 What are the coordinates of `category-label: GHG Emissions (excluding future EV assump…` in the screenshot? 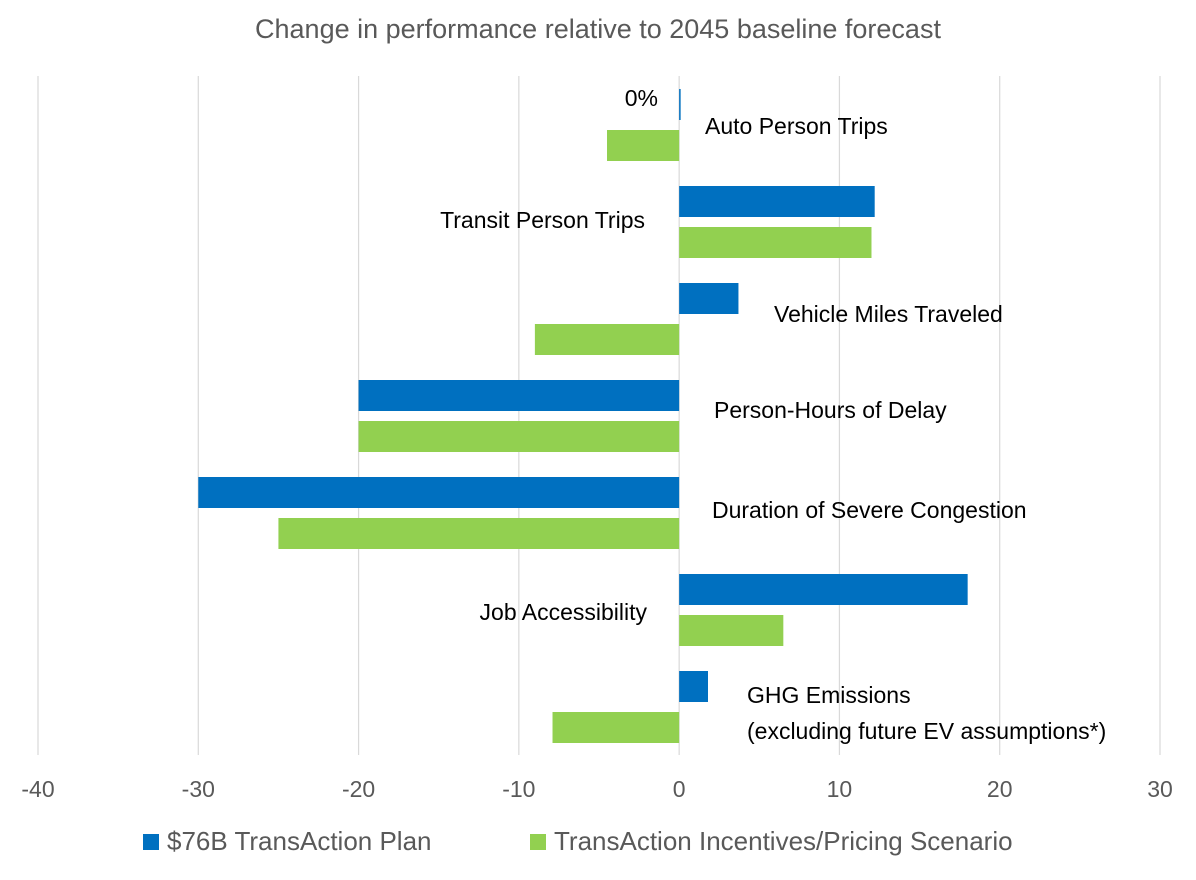 It's located at (926, 713).